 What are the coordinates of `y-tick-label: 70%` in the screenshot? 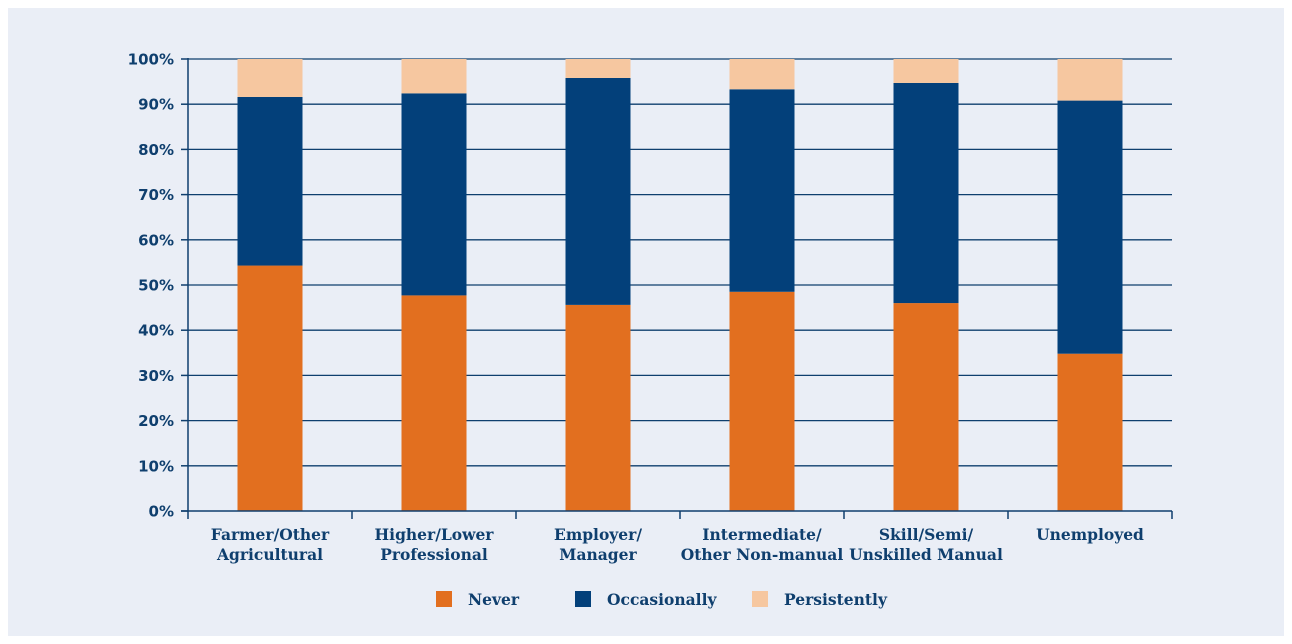 It's located at (156, 195).